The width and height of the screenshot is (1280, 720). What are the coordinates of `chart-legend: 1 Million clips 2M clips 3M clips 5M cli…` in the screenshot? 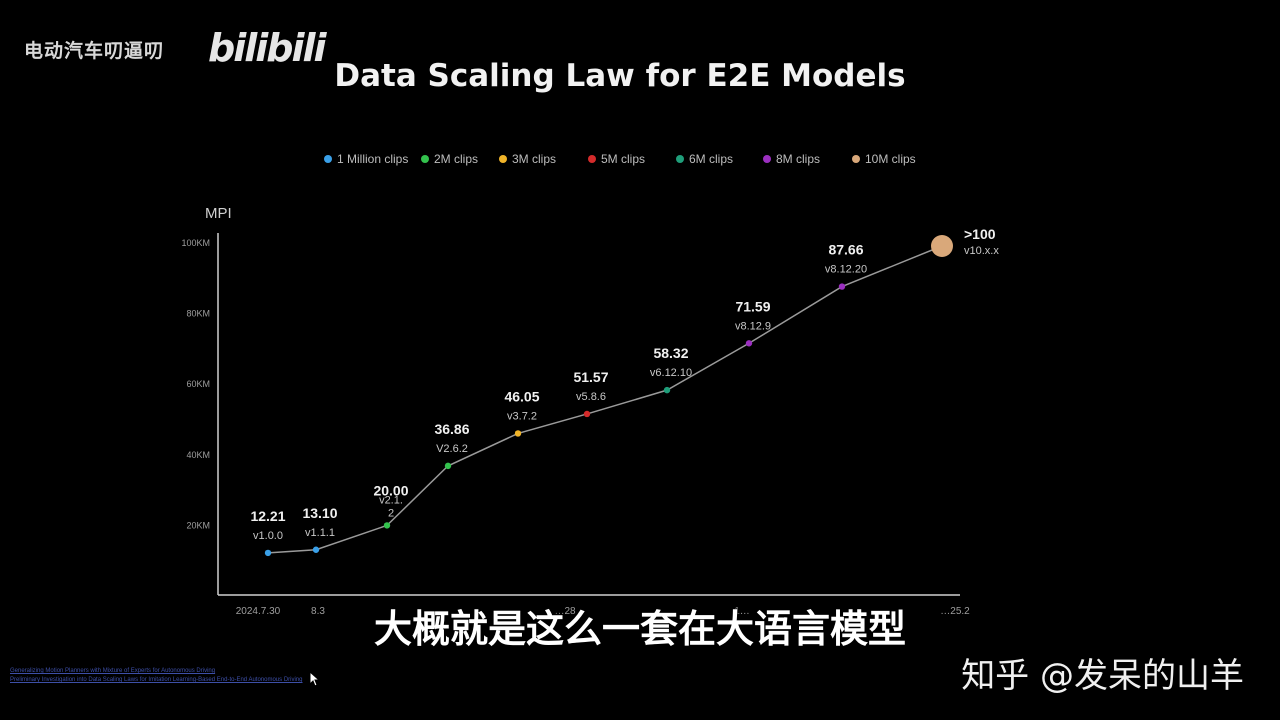 It's located at (640, 161).